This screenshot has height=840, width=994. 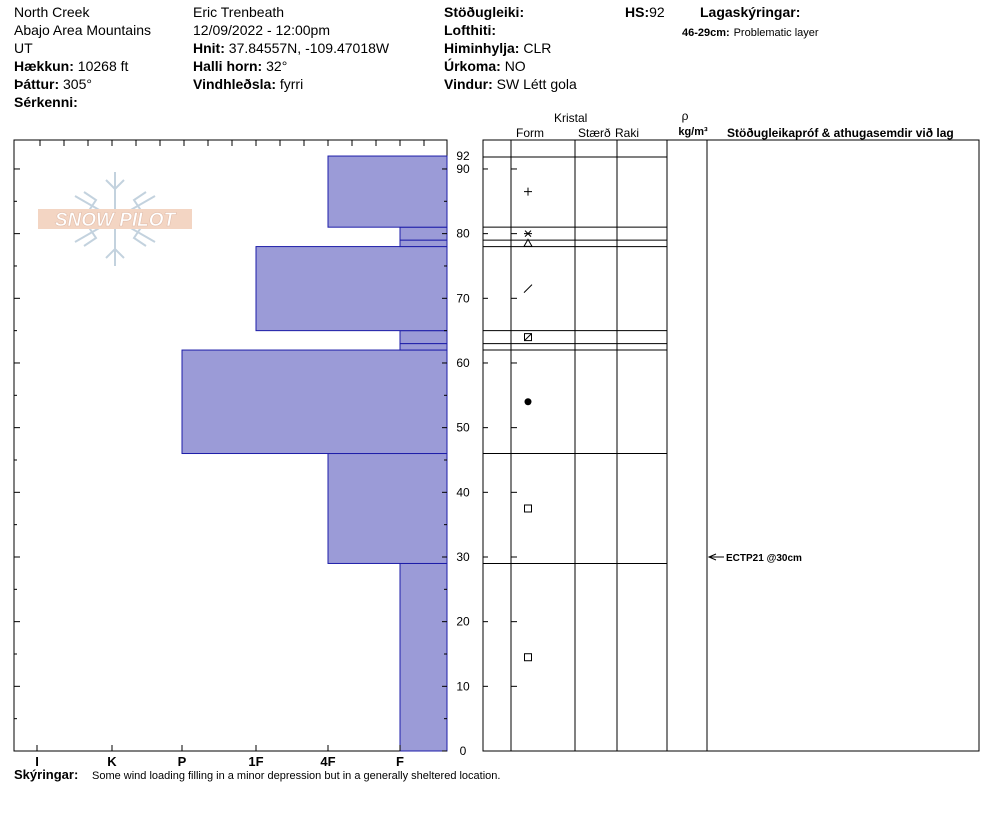 I want to click on depth-label-70: 70, so click(x=463, y=298).